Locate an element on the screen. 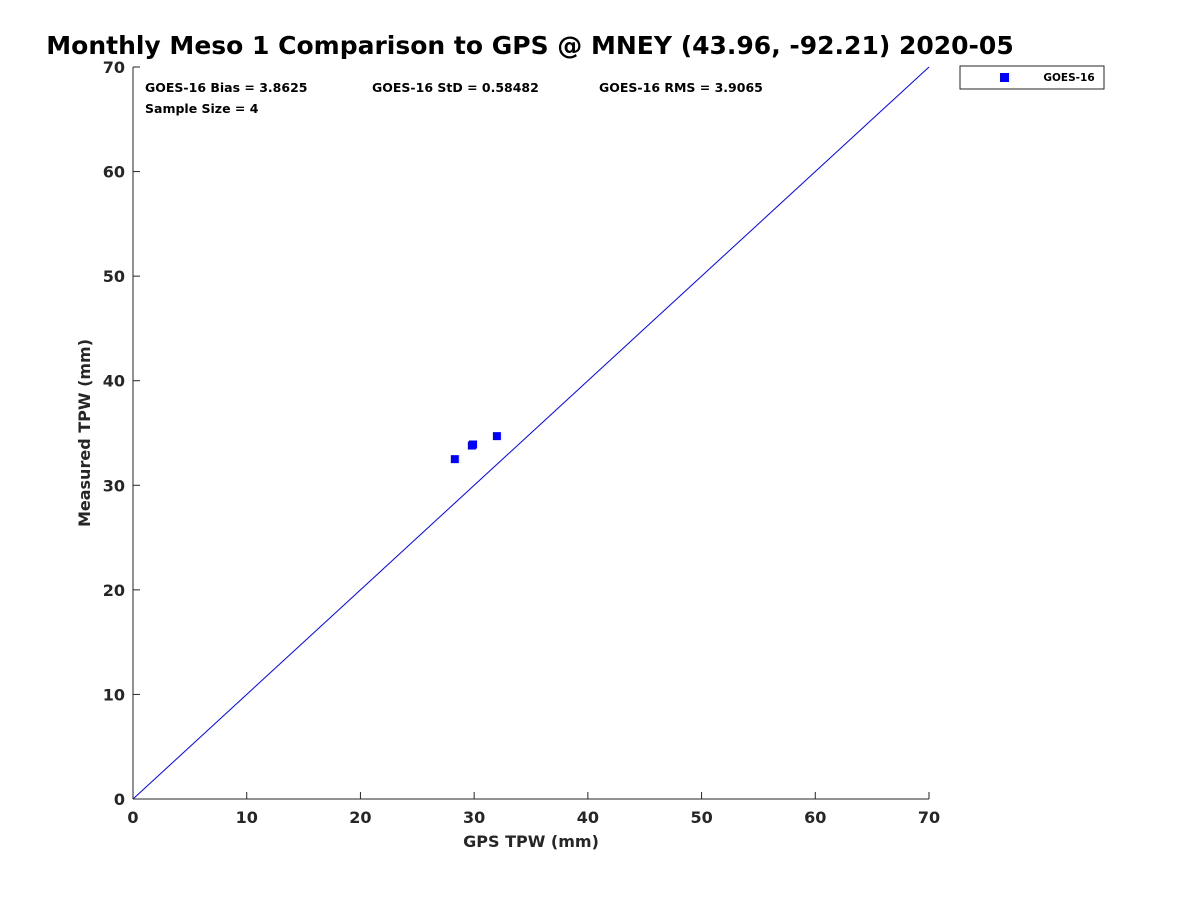  y-tick-label: 30 is located at coordinates (114, 485).